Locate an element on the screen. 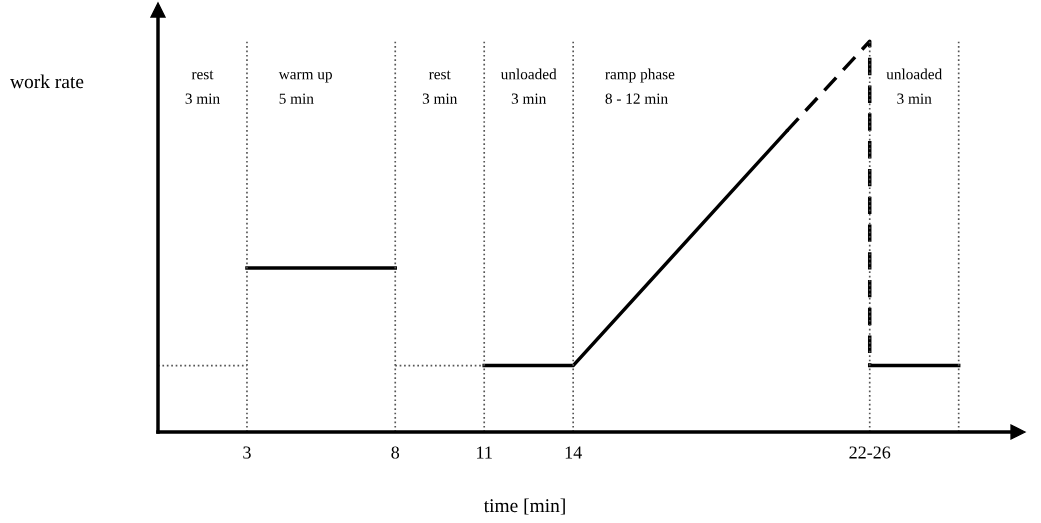 The image size is (1041, 523). x-tick-label: 14 is located at coordinates (573, 452).